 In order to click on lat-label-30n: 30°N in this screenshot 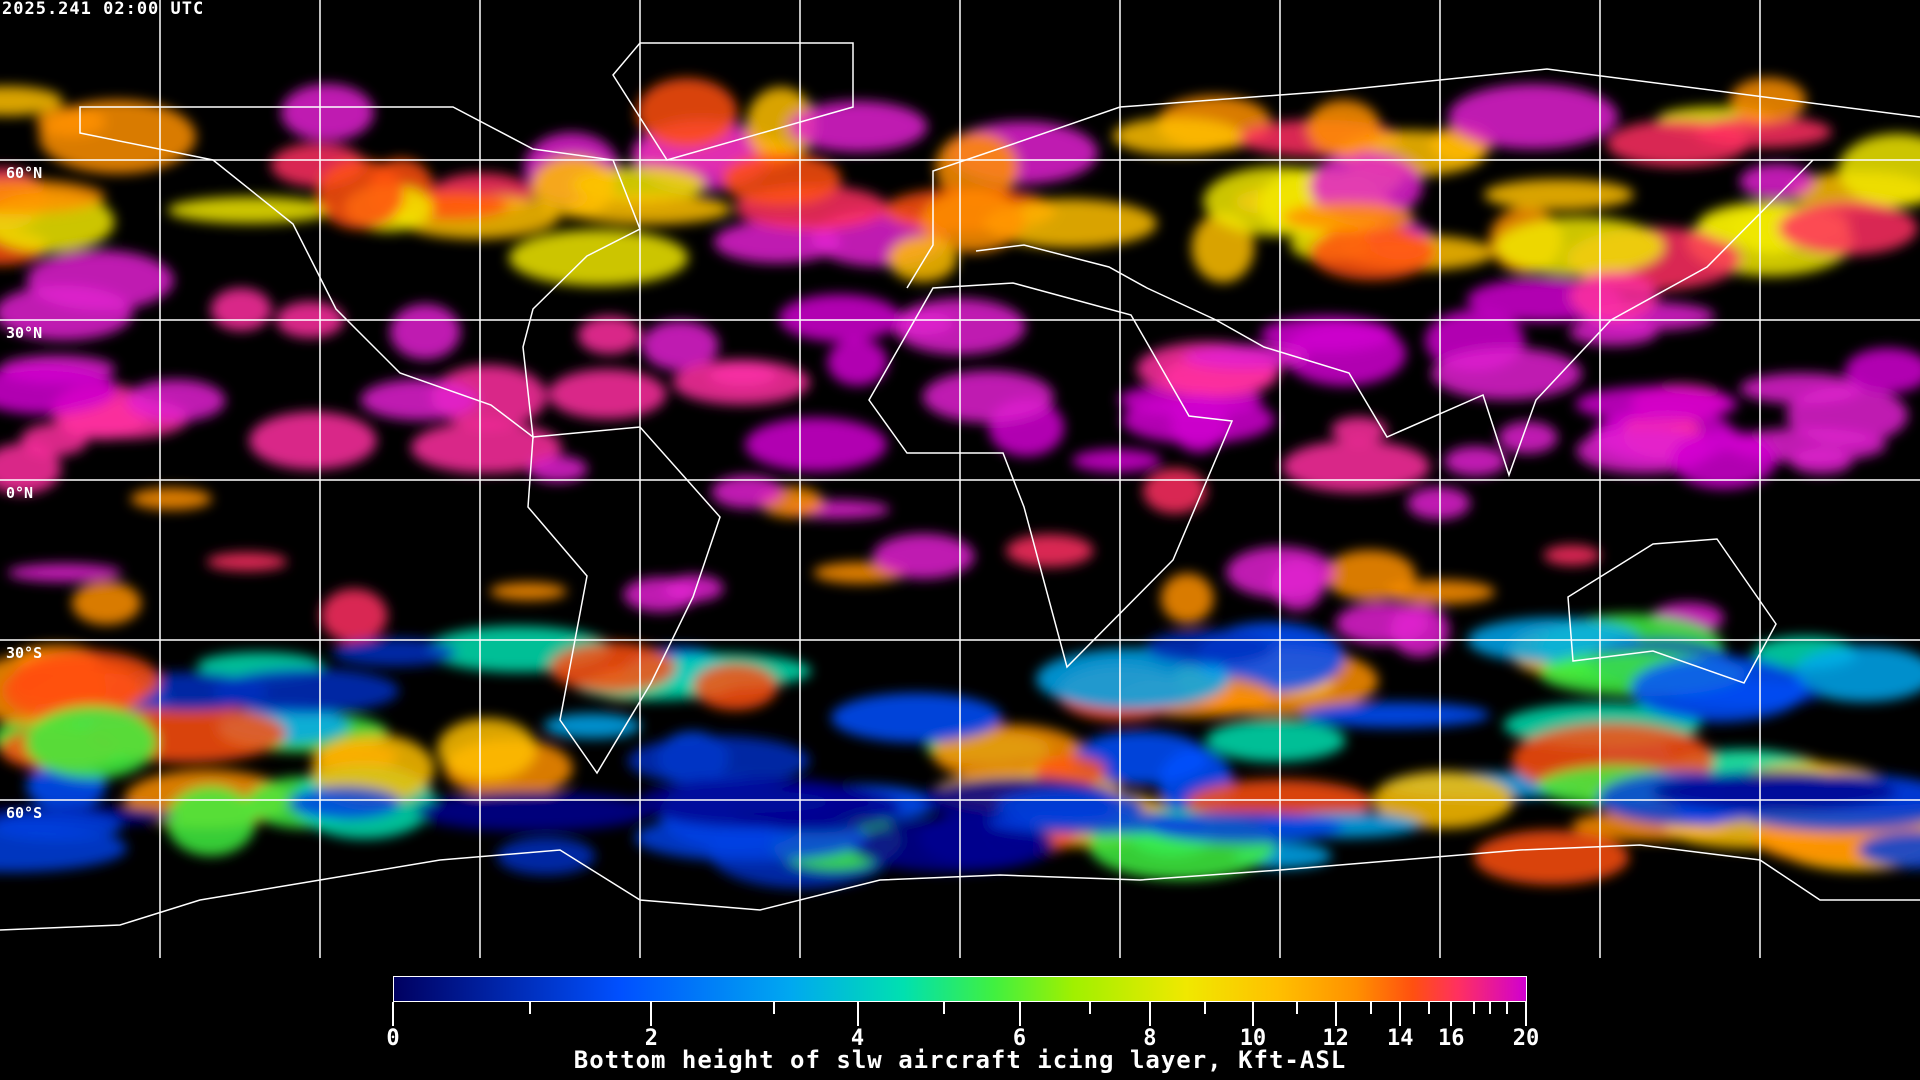, I will do `click(24, 333)`.